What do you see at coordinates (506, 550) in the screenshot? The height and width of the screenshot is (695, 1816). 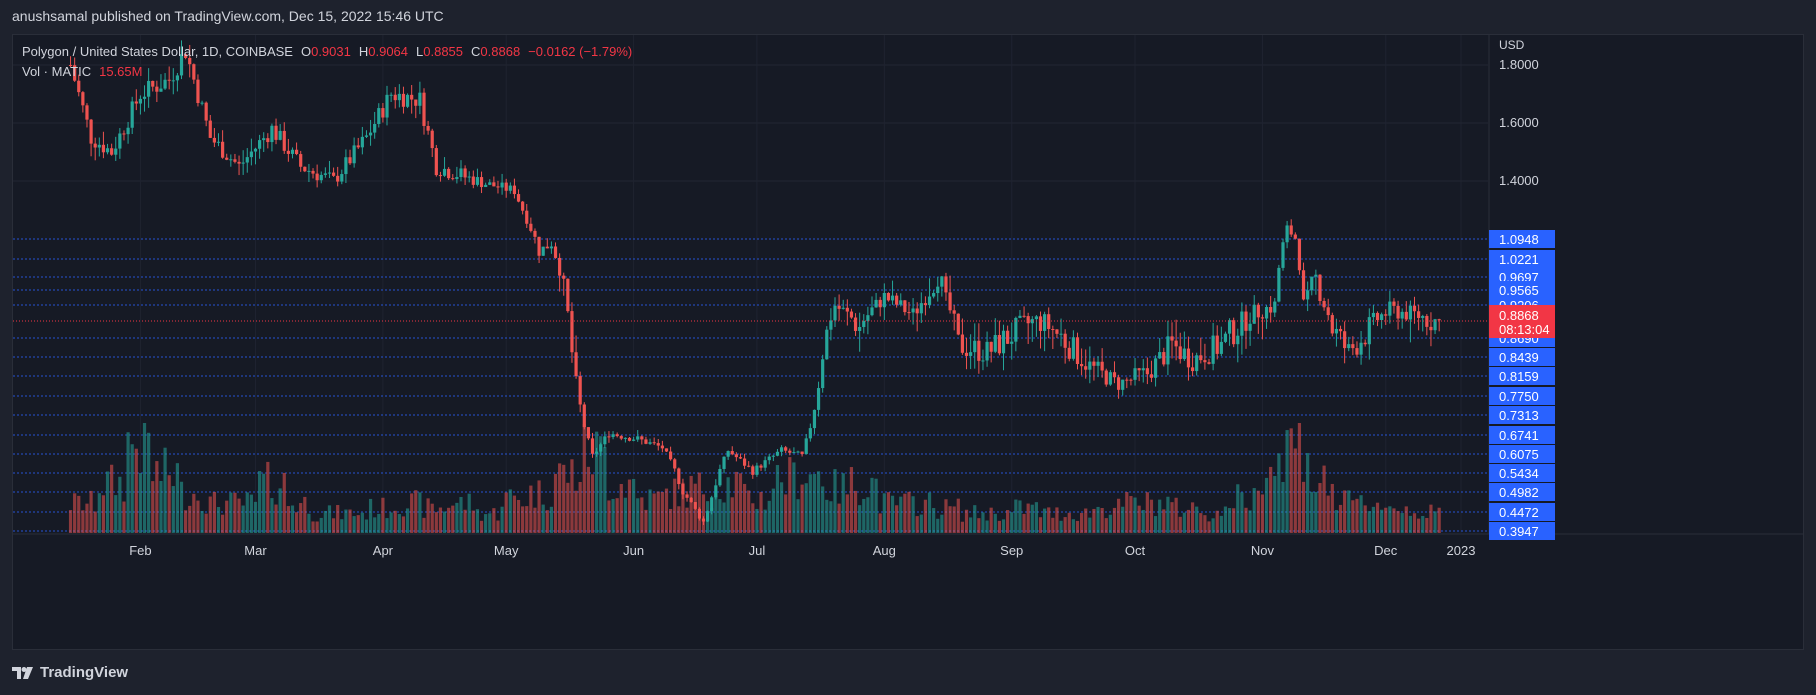 I see `x-tick-label: May` at bounding box center [506, 550].